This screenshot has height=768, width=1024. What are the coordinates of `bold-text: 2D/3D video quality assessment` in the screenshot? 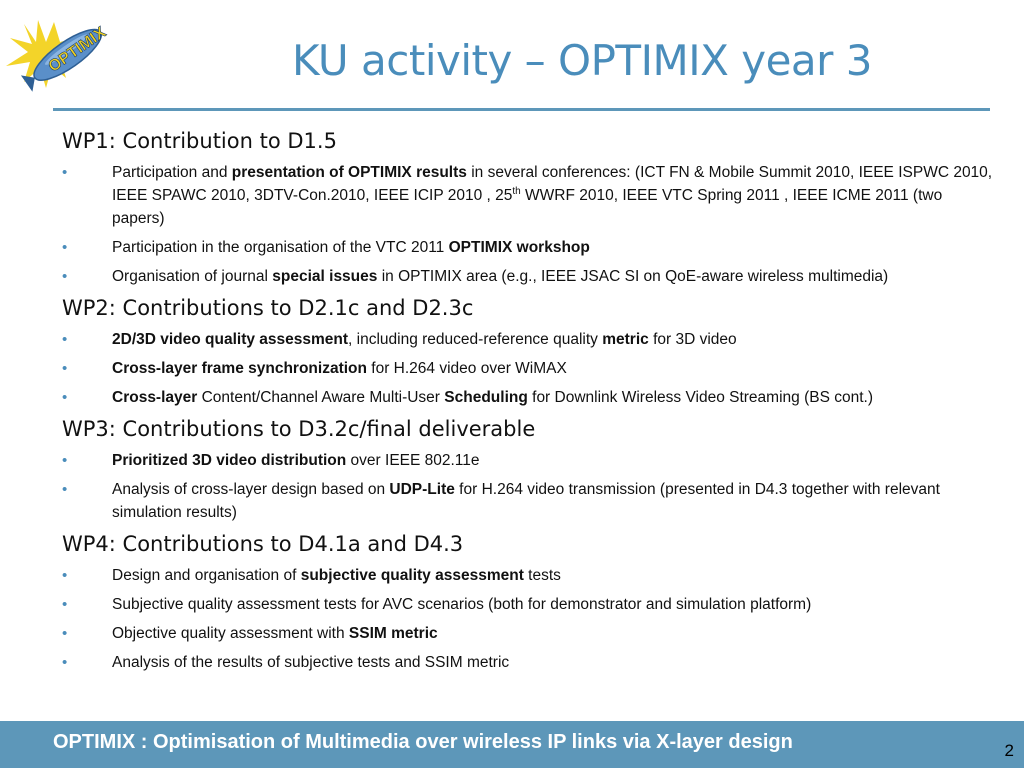 It's located at (230, 339).